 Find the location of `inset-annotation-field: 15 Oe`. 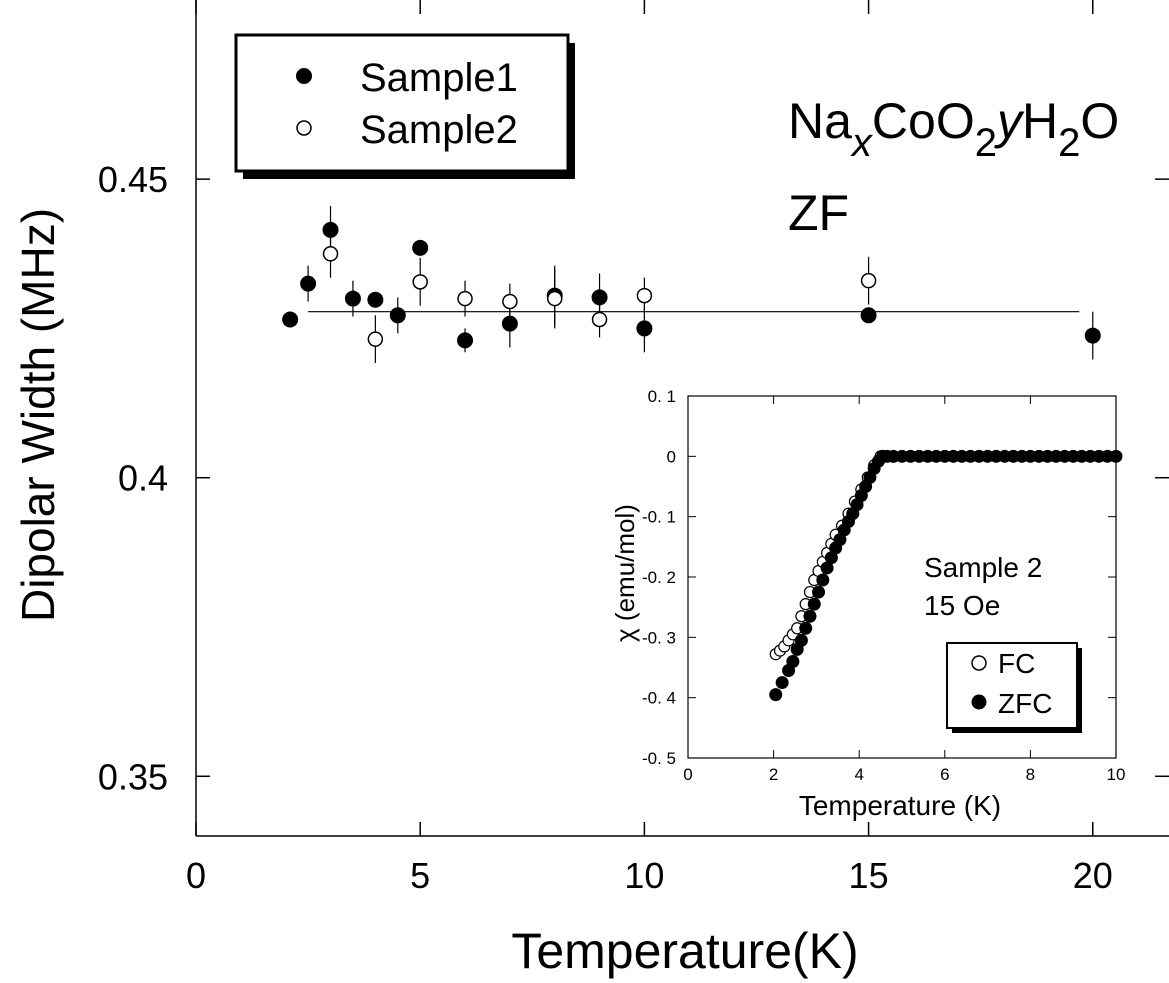

inset-annotation-field: 15 Oe is located at coordinates (962, 605).